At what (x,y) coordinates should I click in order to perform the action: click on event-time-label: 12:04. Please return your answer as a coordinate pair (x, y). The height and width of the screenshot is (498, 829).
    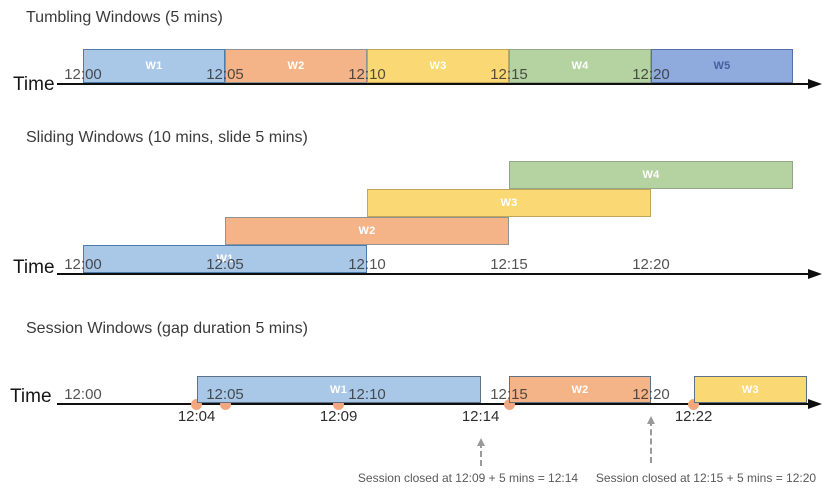
    Looking at the image, I should click on (196, 416).